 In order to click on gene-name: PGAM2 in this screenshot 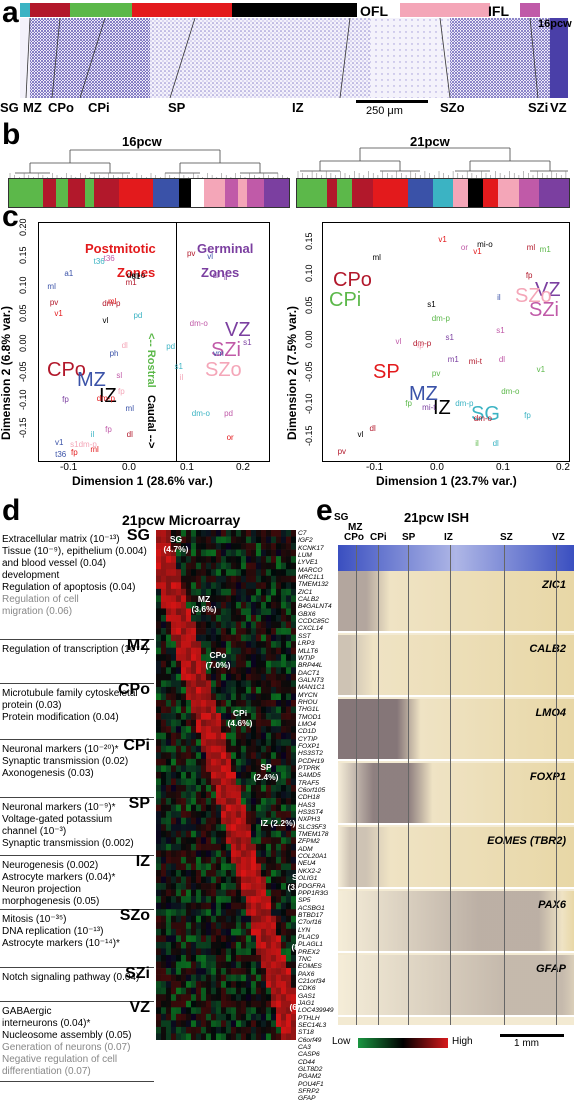, I will do `click(310, 1077)`.